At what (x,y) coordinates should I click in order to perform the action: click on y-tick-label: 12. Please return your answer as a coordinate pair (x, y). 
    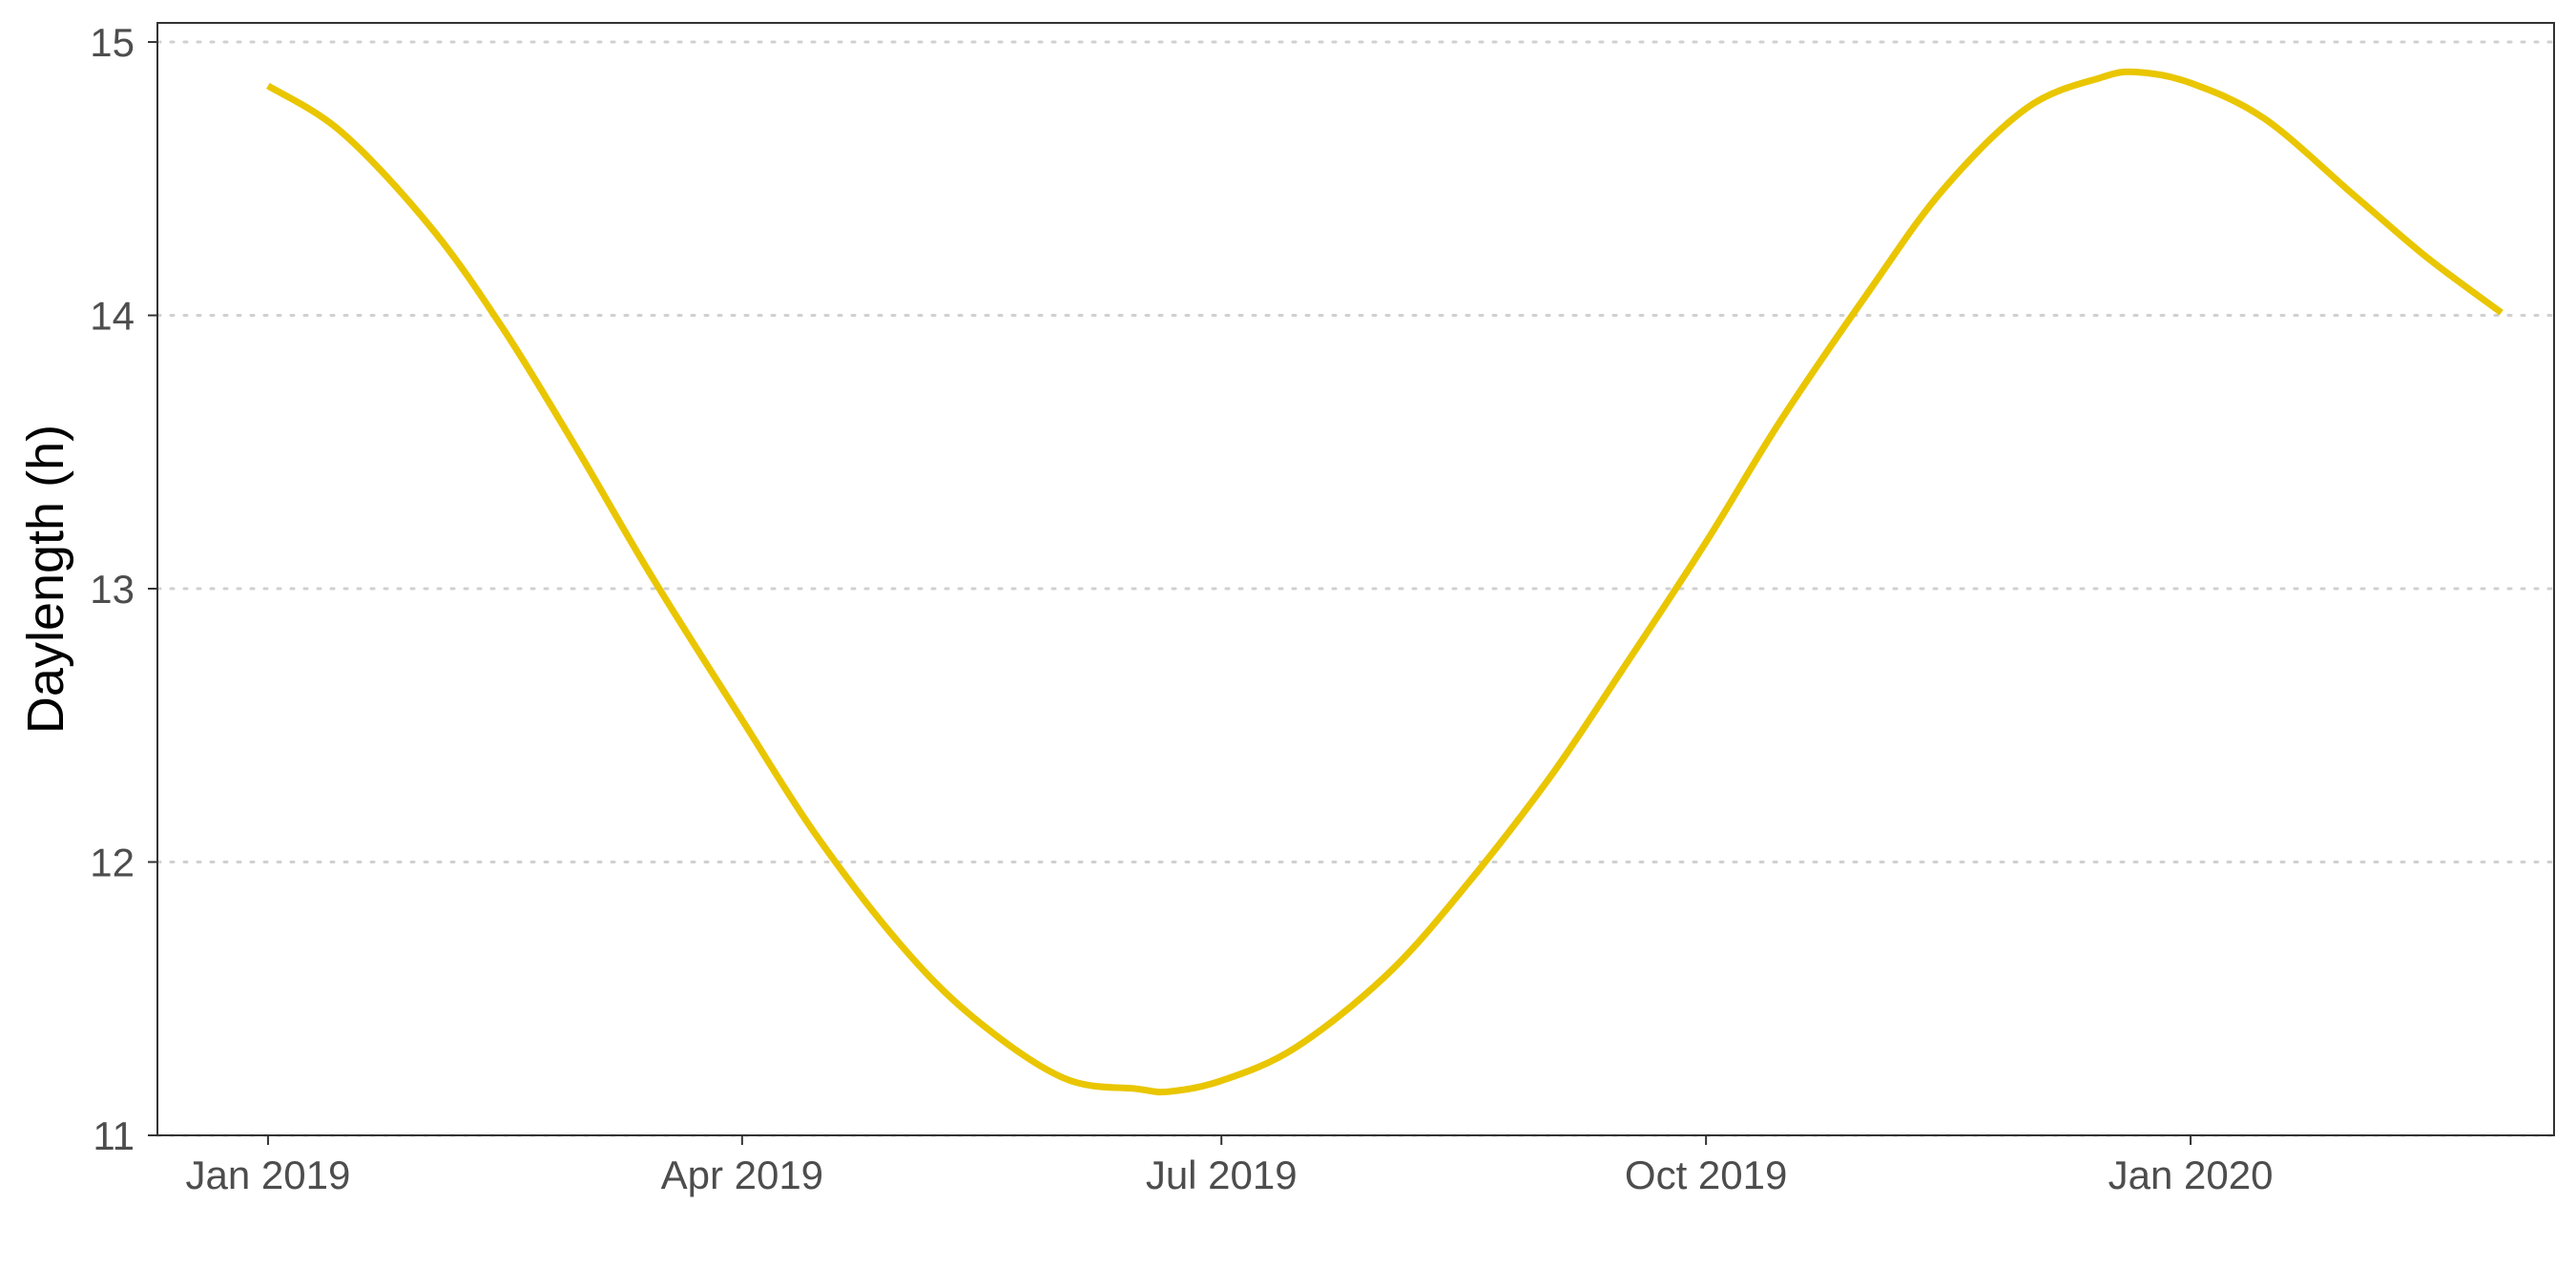
    Looking at the image, I should click on (112, 863).